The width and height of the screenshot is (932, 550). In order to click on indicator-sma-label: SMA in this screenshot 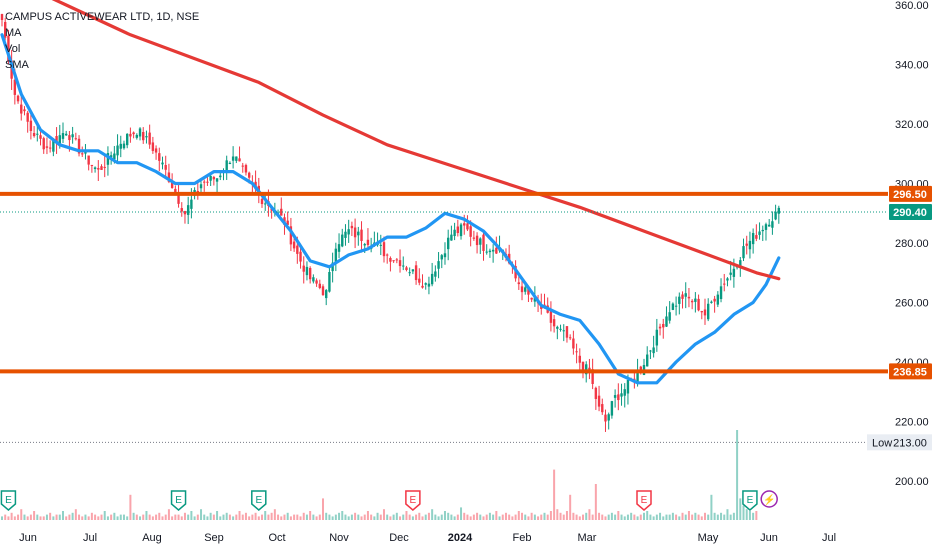, I will do `click(17, 65)`.